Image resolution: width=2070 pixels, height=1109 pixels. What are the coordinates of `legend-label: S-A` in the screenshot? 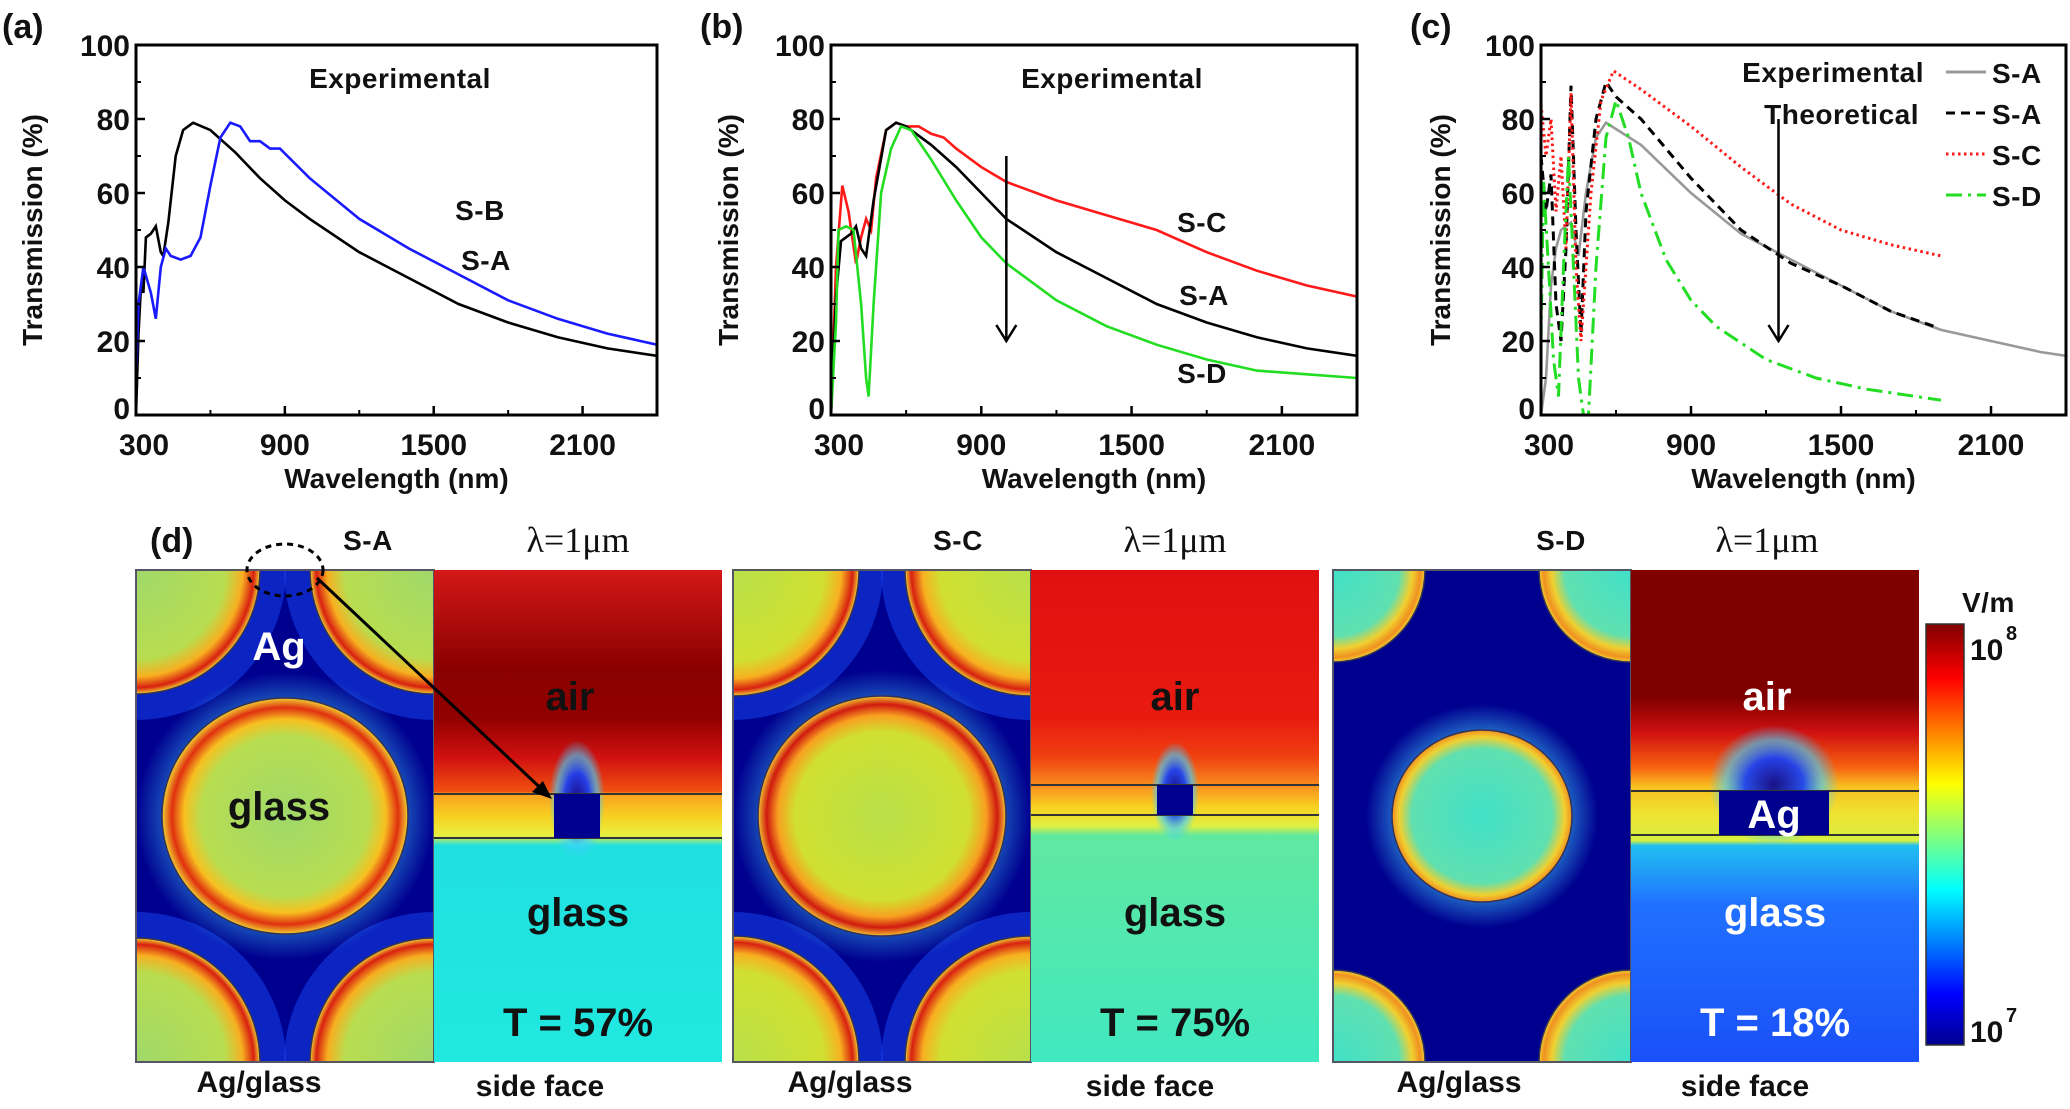 It's located at (2017, 114).